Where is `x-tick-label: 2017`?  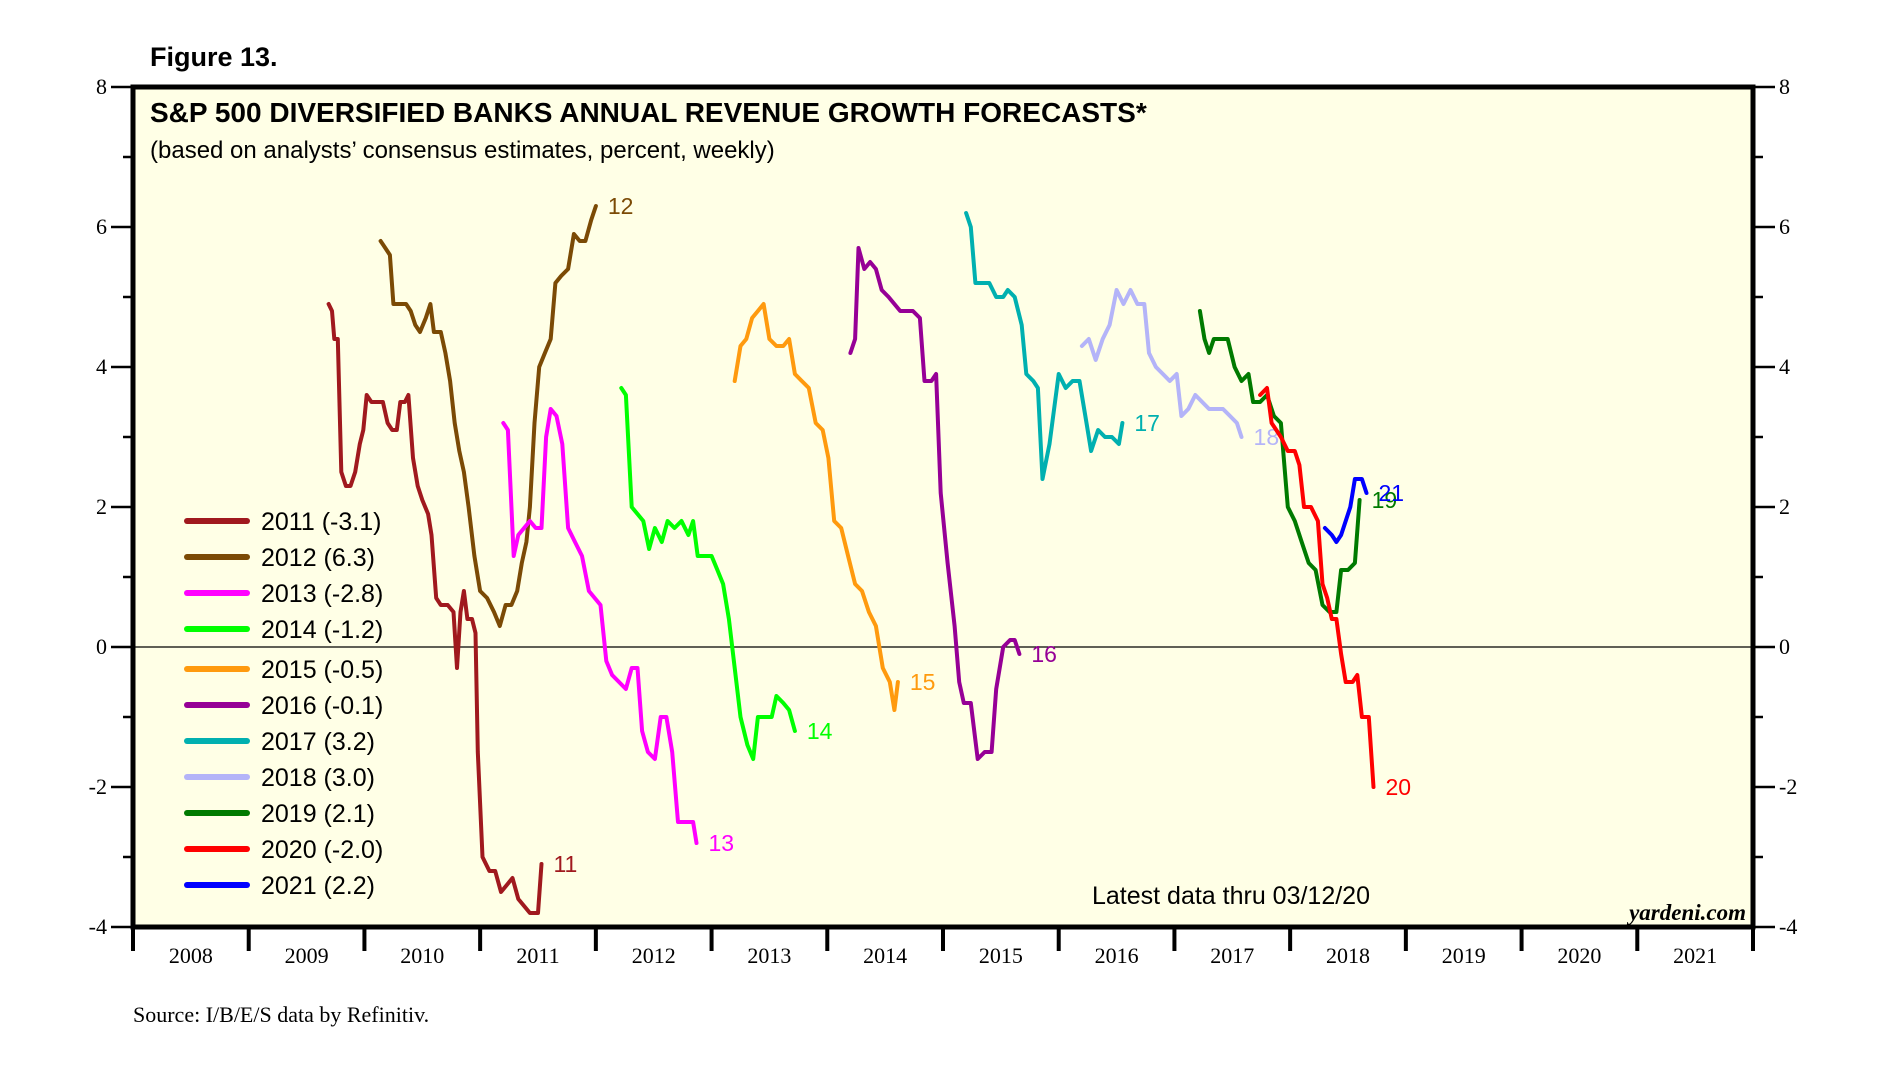 x-tick-label: 2017 is located at coordinates (1232, 955).